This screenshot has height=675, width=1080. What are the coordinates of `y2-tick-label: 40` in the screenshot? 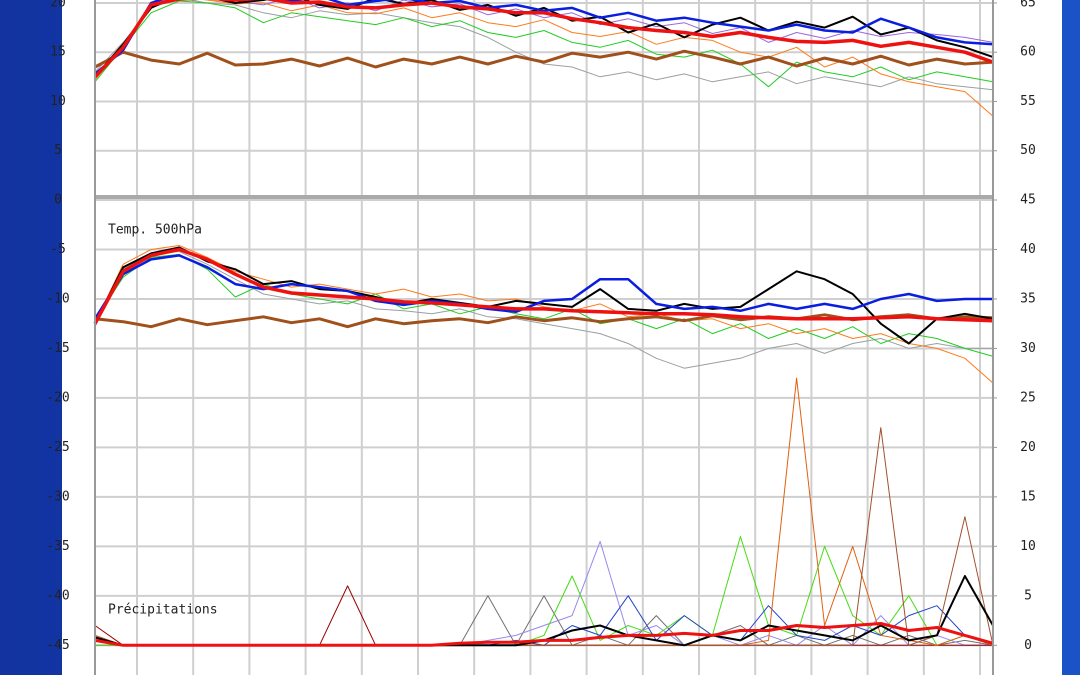 It's located at (1028, 249).